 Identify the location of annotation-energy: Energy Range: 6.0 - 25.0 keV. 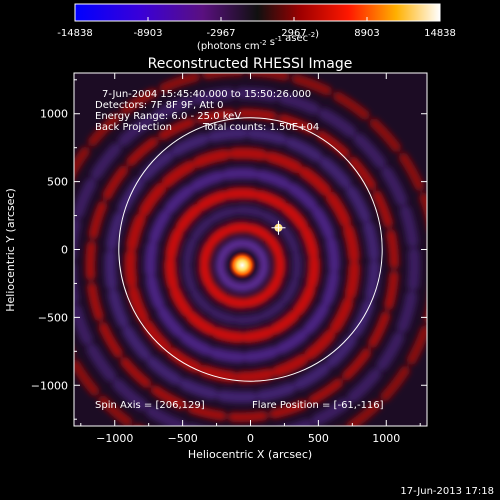
(168, 116).